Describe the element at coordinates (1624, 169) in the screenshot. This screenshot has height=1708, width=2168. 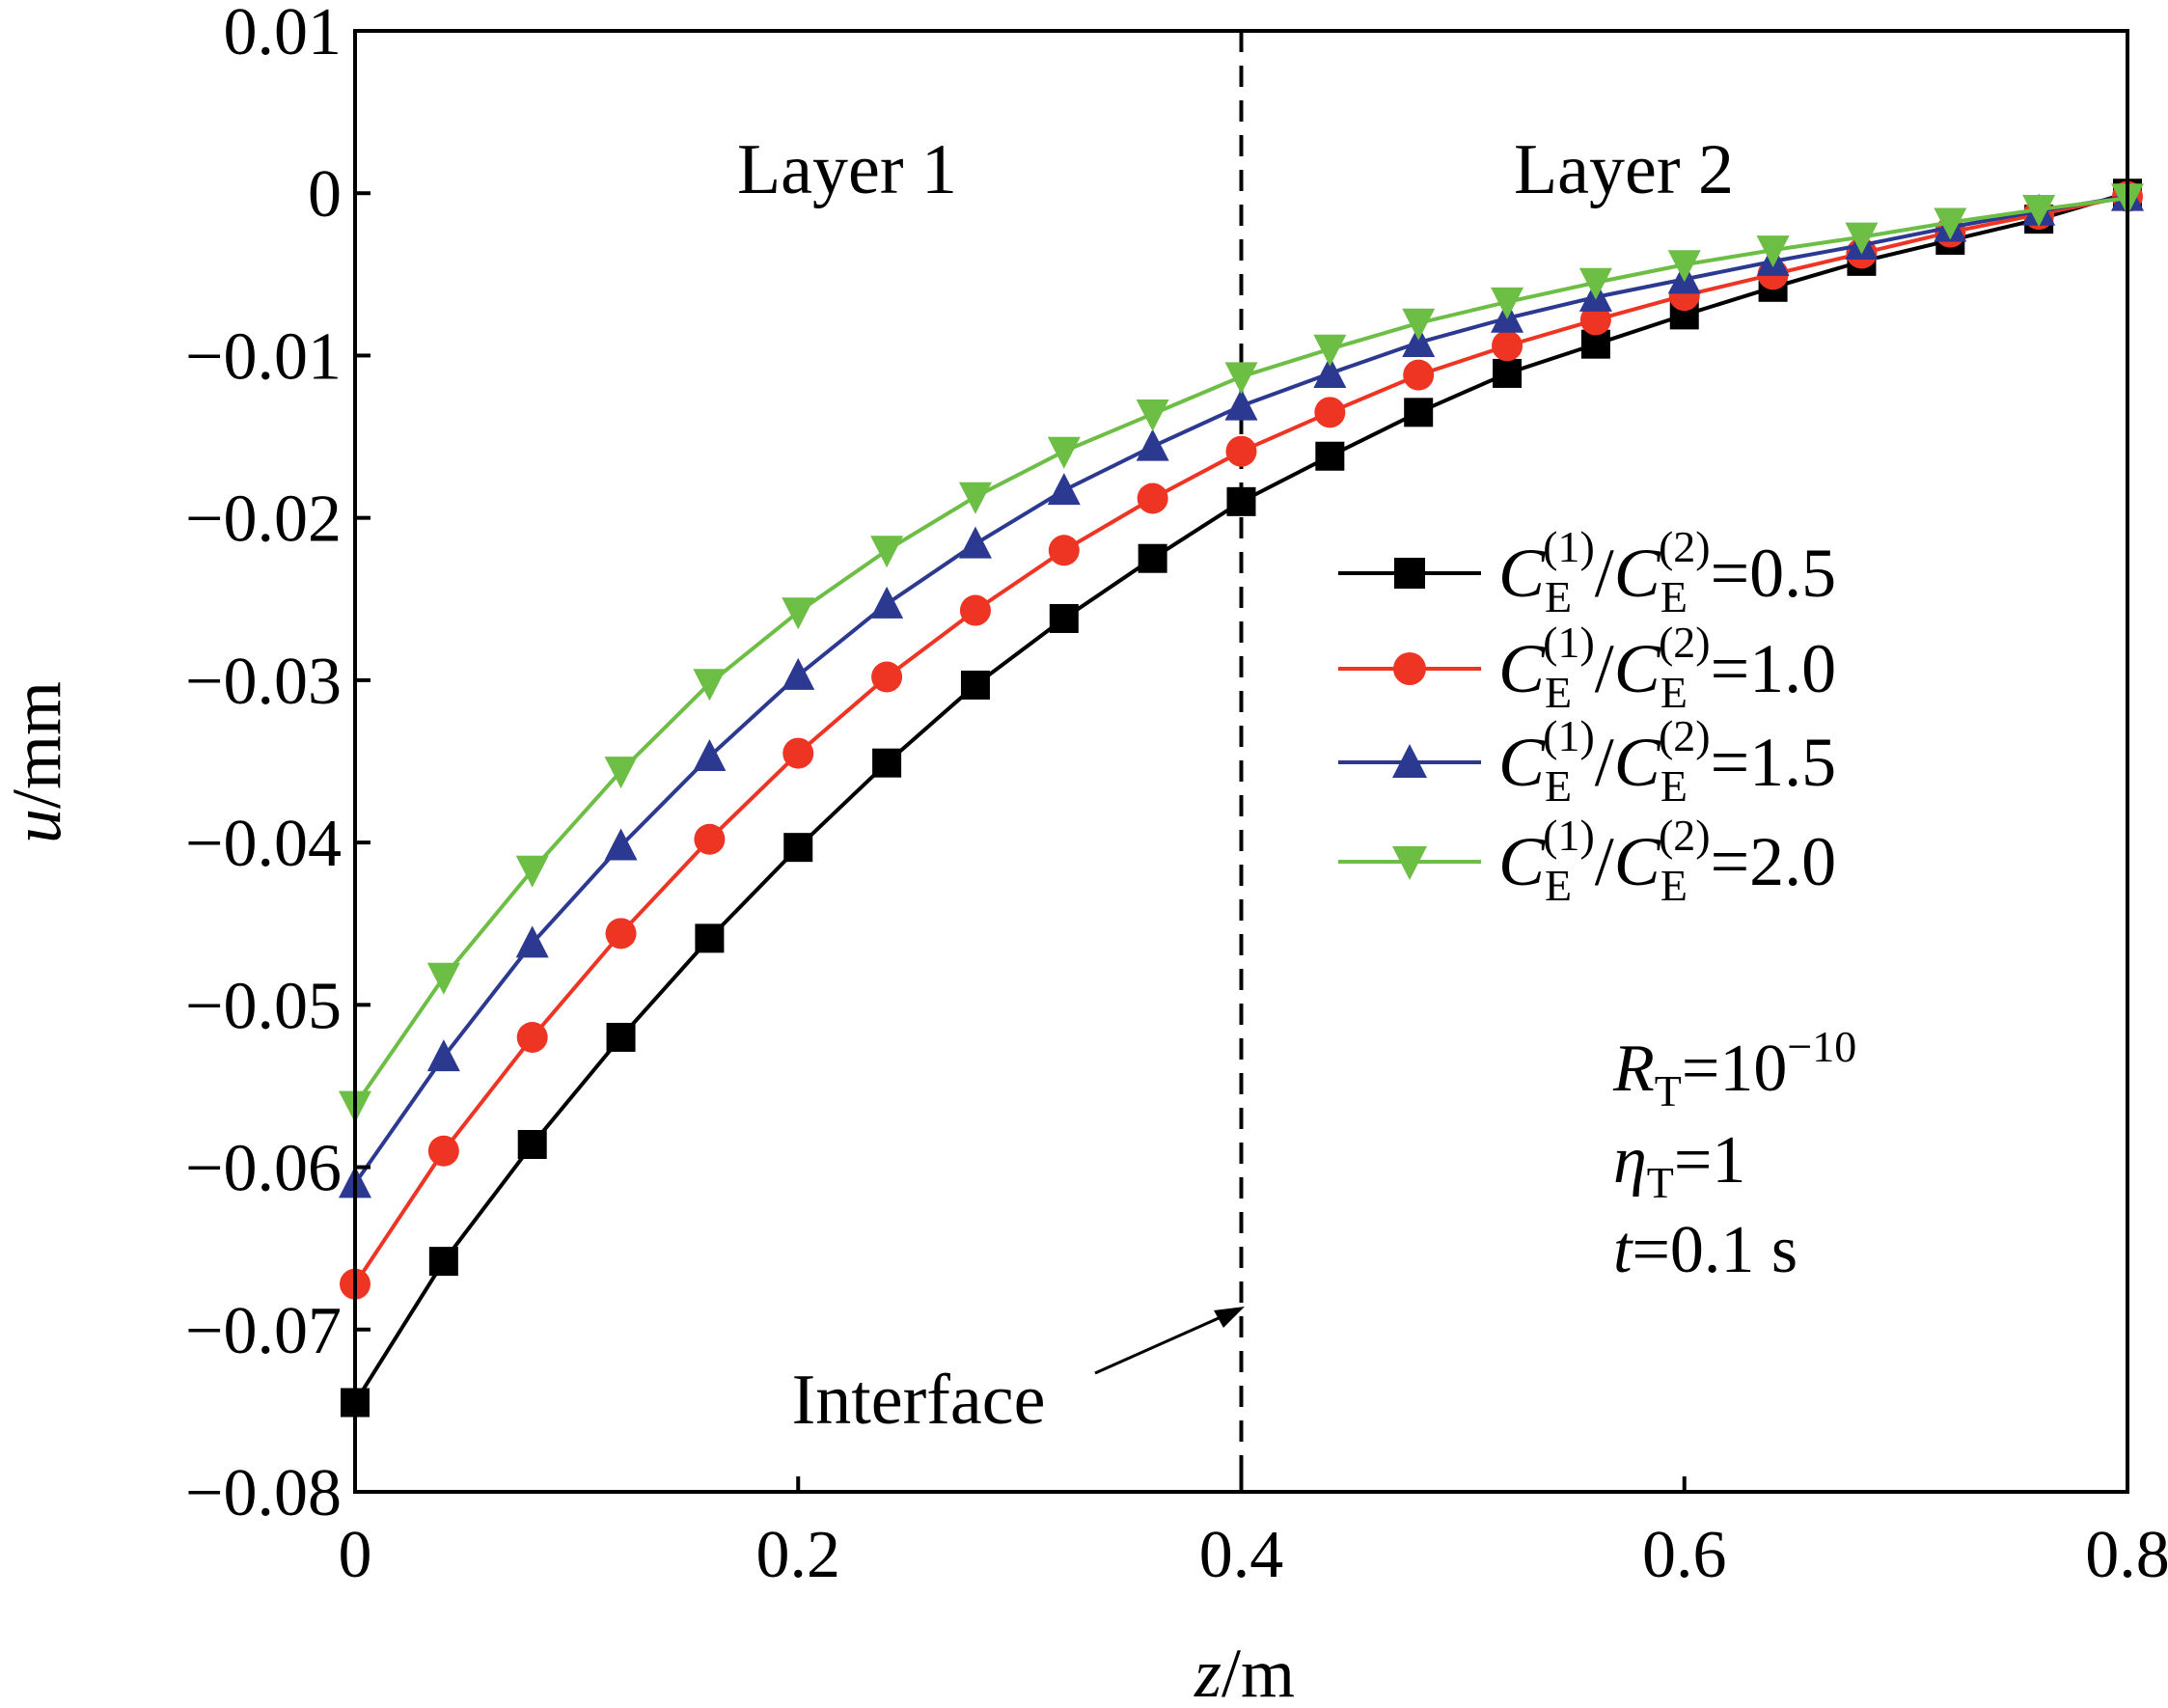
I see `region-label-layer-2: Layer 2` at that location.